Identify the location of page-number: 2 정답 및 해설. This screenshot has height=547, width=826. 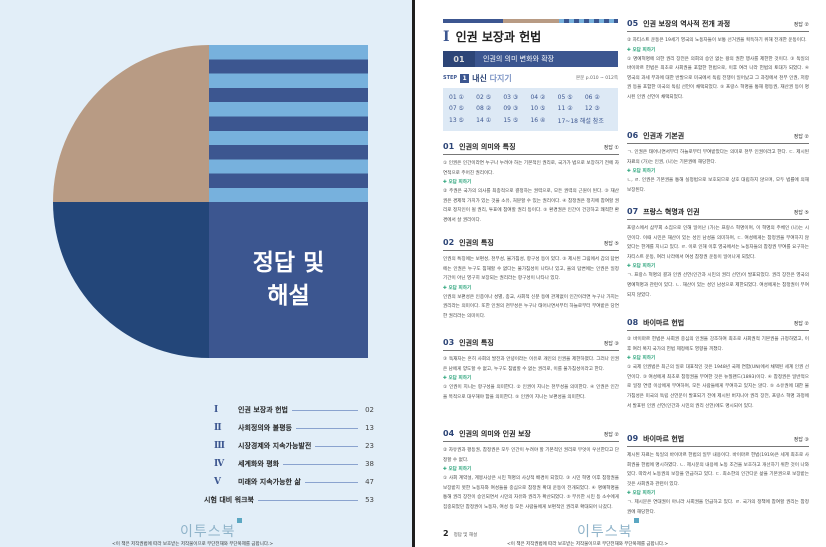
(460, 533).